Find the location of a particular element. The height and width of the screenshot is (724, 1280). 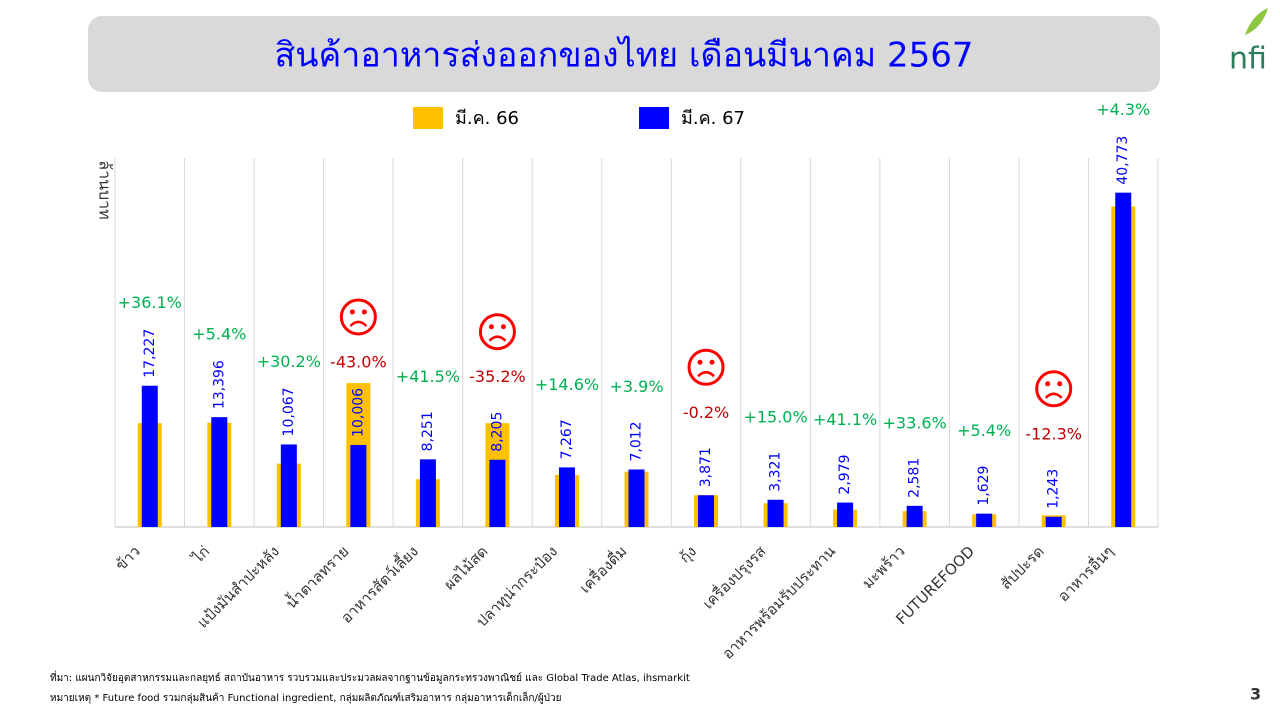

title-box is located at coordinates (624, 54).